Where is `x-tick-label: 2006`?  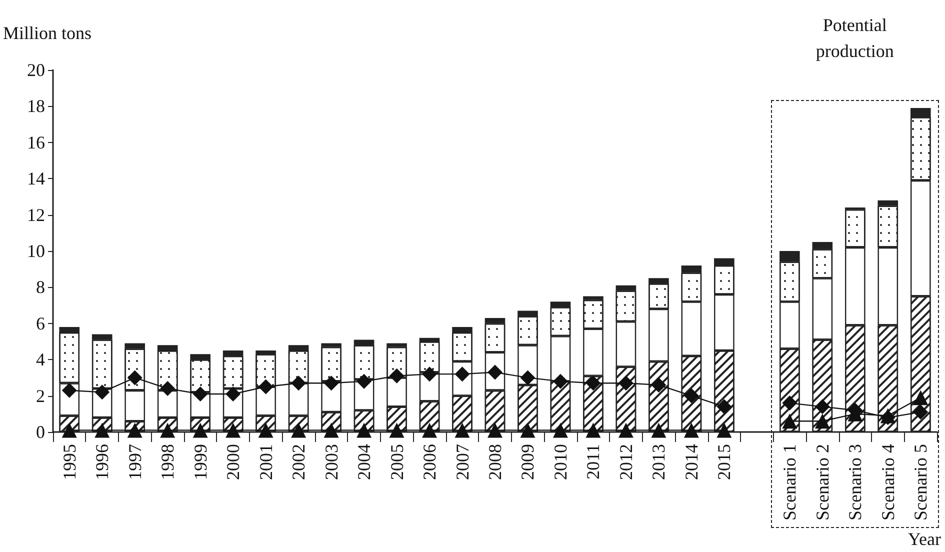
x-tick-label: 2006 is located at coordinates (430, 462).